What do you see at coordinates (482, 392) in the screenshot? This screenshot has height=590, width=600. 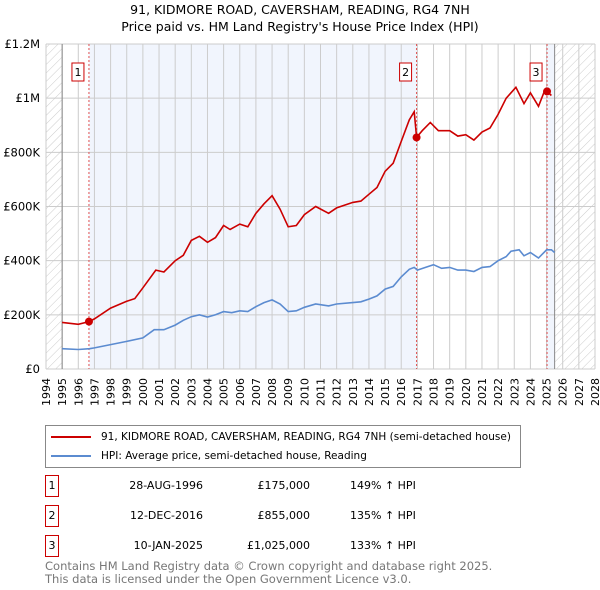 I see `x-tick-label: 2021` at bounding box center [482, 392].